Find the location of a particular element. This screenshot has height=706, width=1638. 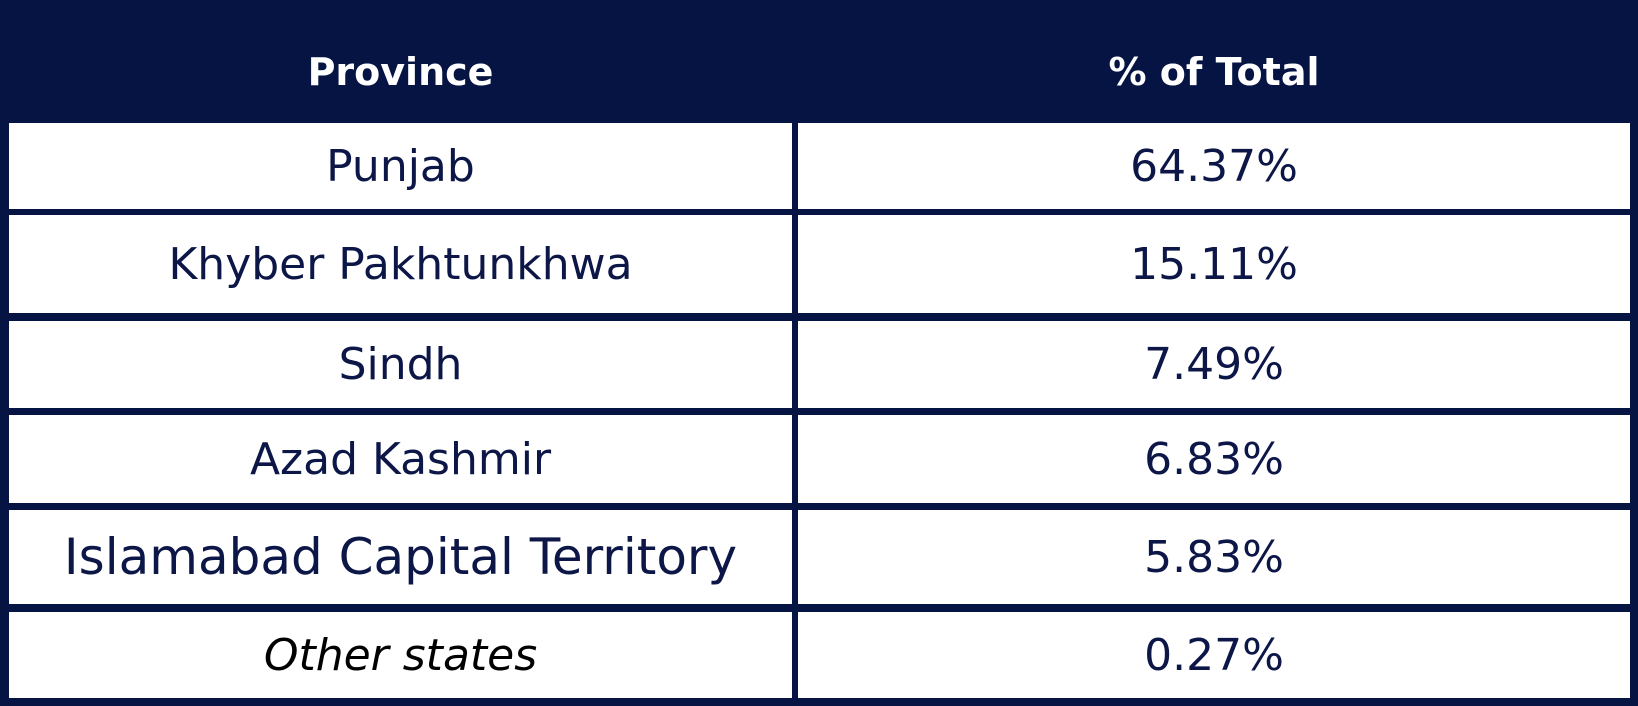

province-cell: Islamabad Capital Territory is located at coordinates (400, 557).